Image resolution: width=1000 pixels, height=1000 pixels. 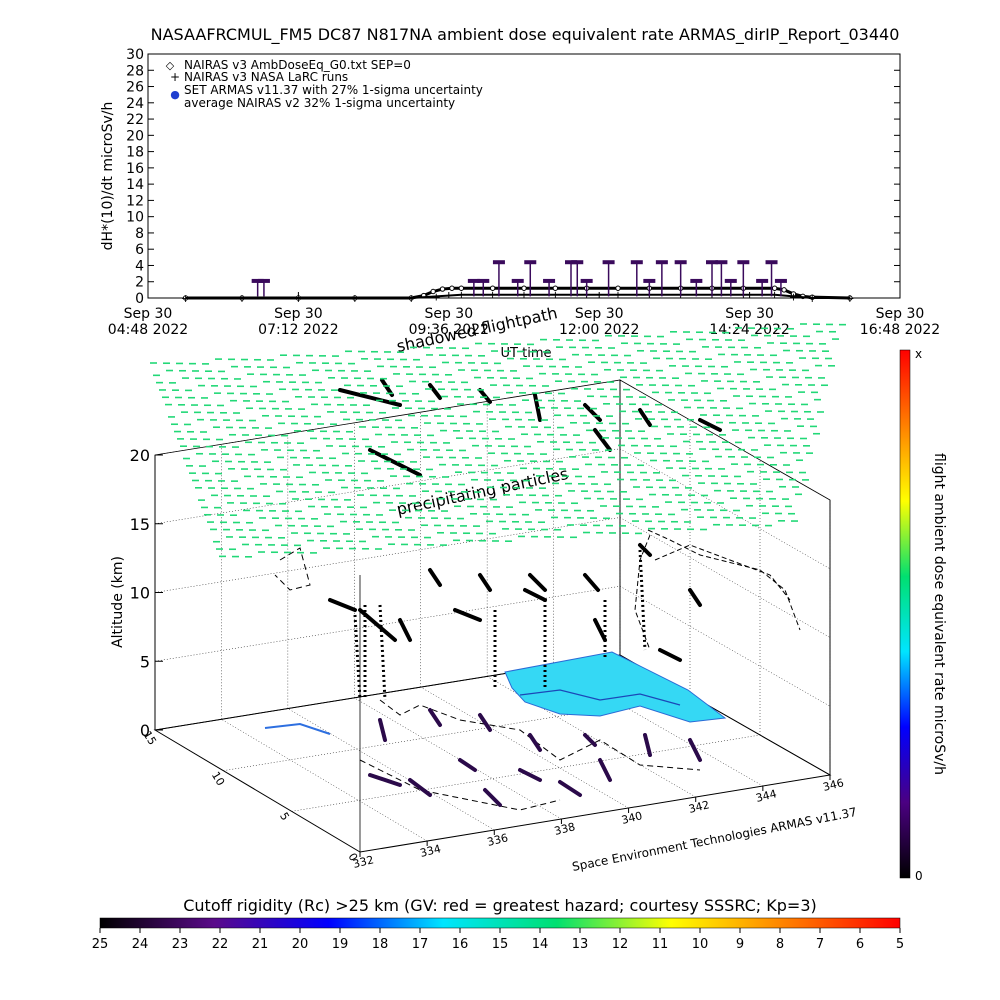 I want to click on series-layer: ++++++++++++++++++++, so click(x=517, y=282).